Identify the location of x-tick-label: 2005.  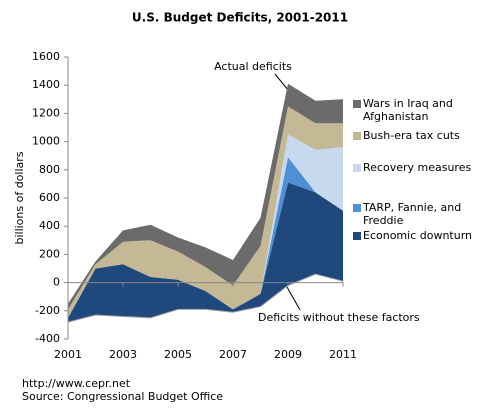
(178, 354).